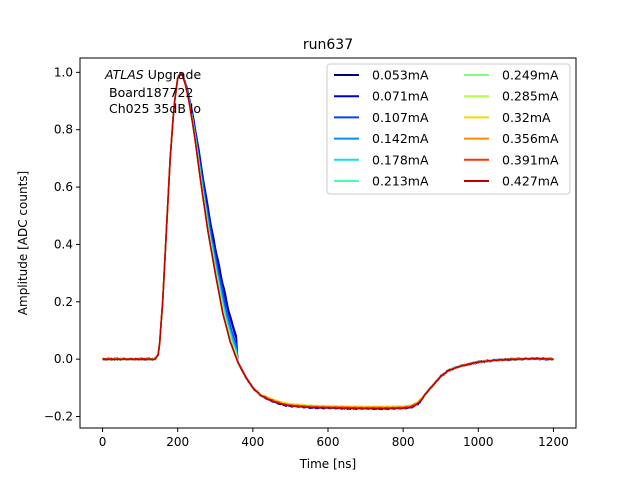  I want to click on y-tick-label: −0.2, so click(58, 417).